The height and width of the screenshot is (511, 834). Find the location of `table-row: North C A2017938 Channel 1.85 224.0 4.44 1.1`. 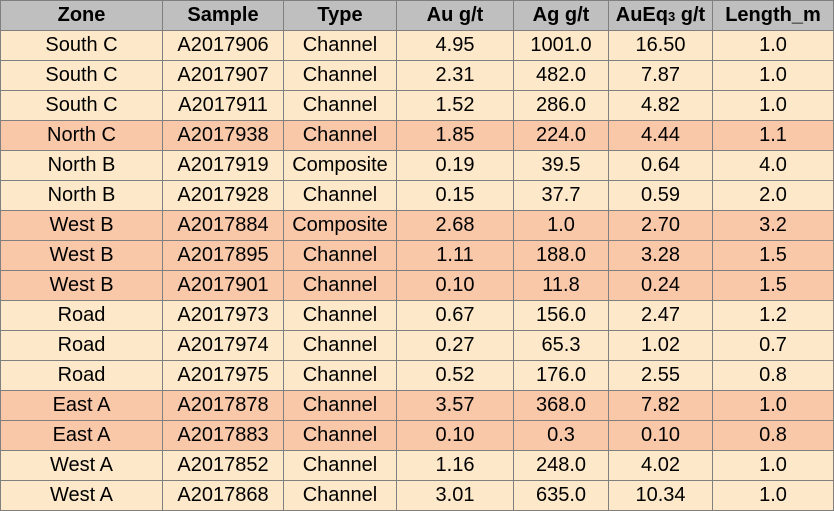

table-row: North C A2017938 Channel 1.85 224.0 4.44 1.1 is located at coordinates (417, 135).